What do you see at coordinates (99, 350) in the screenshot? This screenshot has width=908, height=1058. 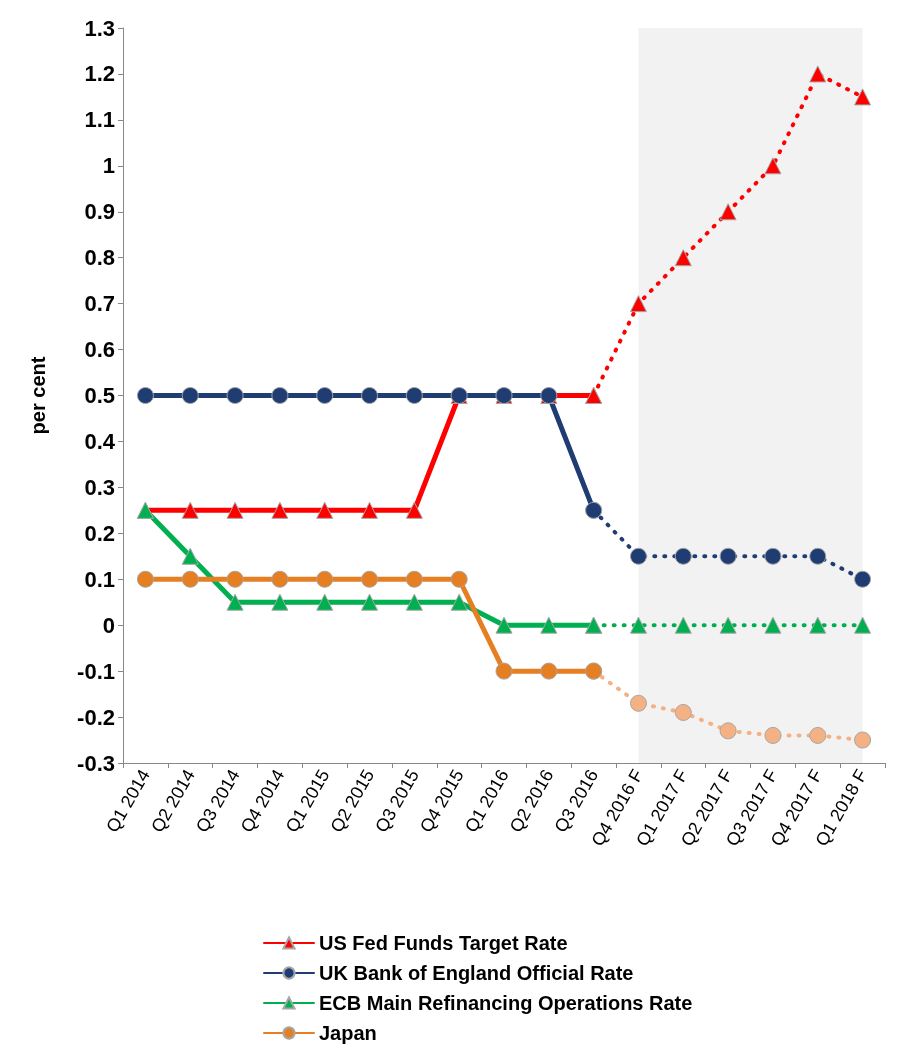 I see `y-tick-label: 0.6` at bounding box center [99, 350].